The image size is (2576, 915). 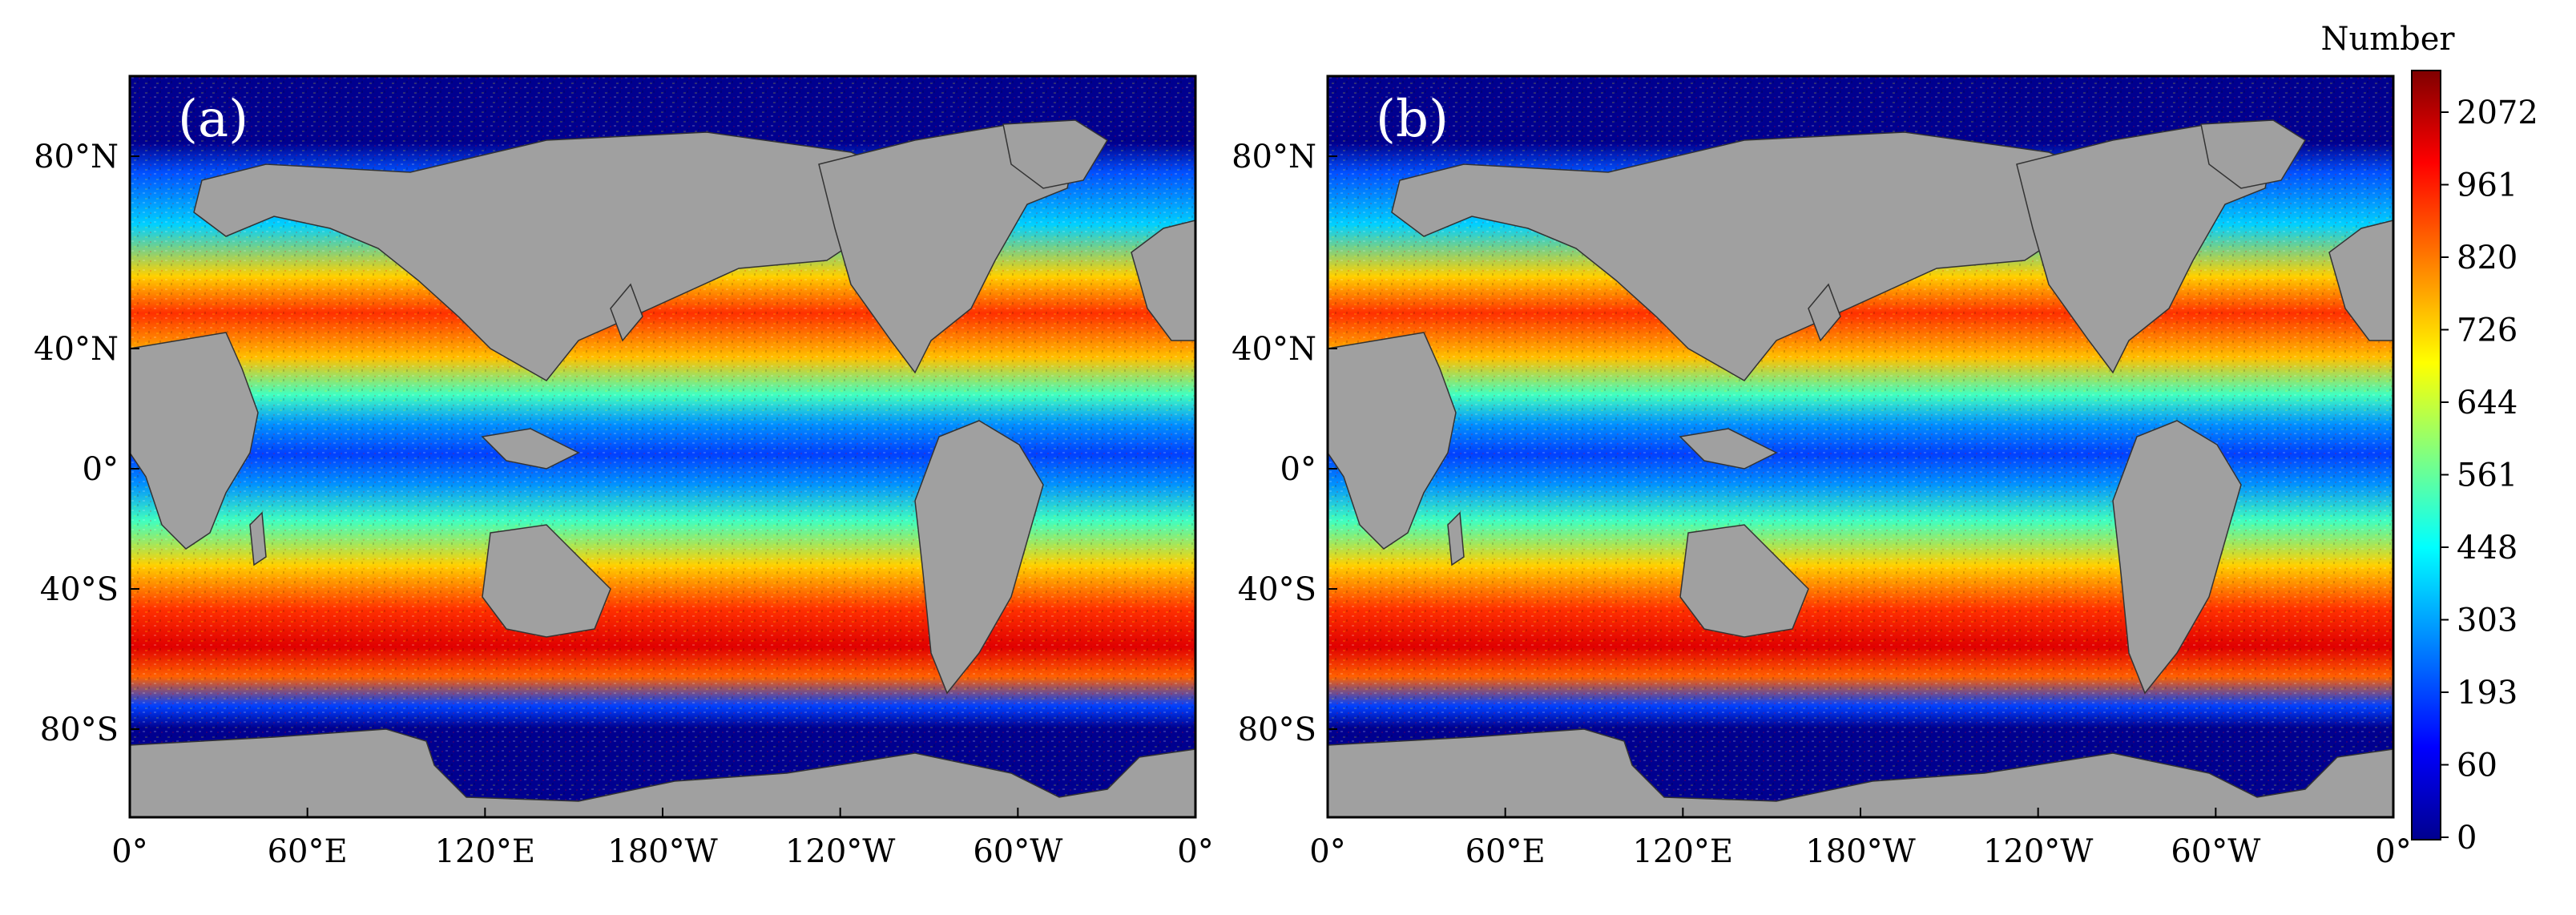 What do you see at coordinates (2387, 39) in the screenshot?
I see `colorbar-title: Number` at bounding box center [2387, 39].